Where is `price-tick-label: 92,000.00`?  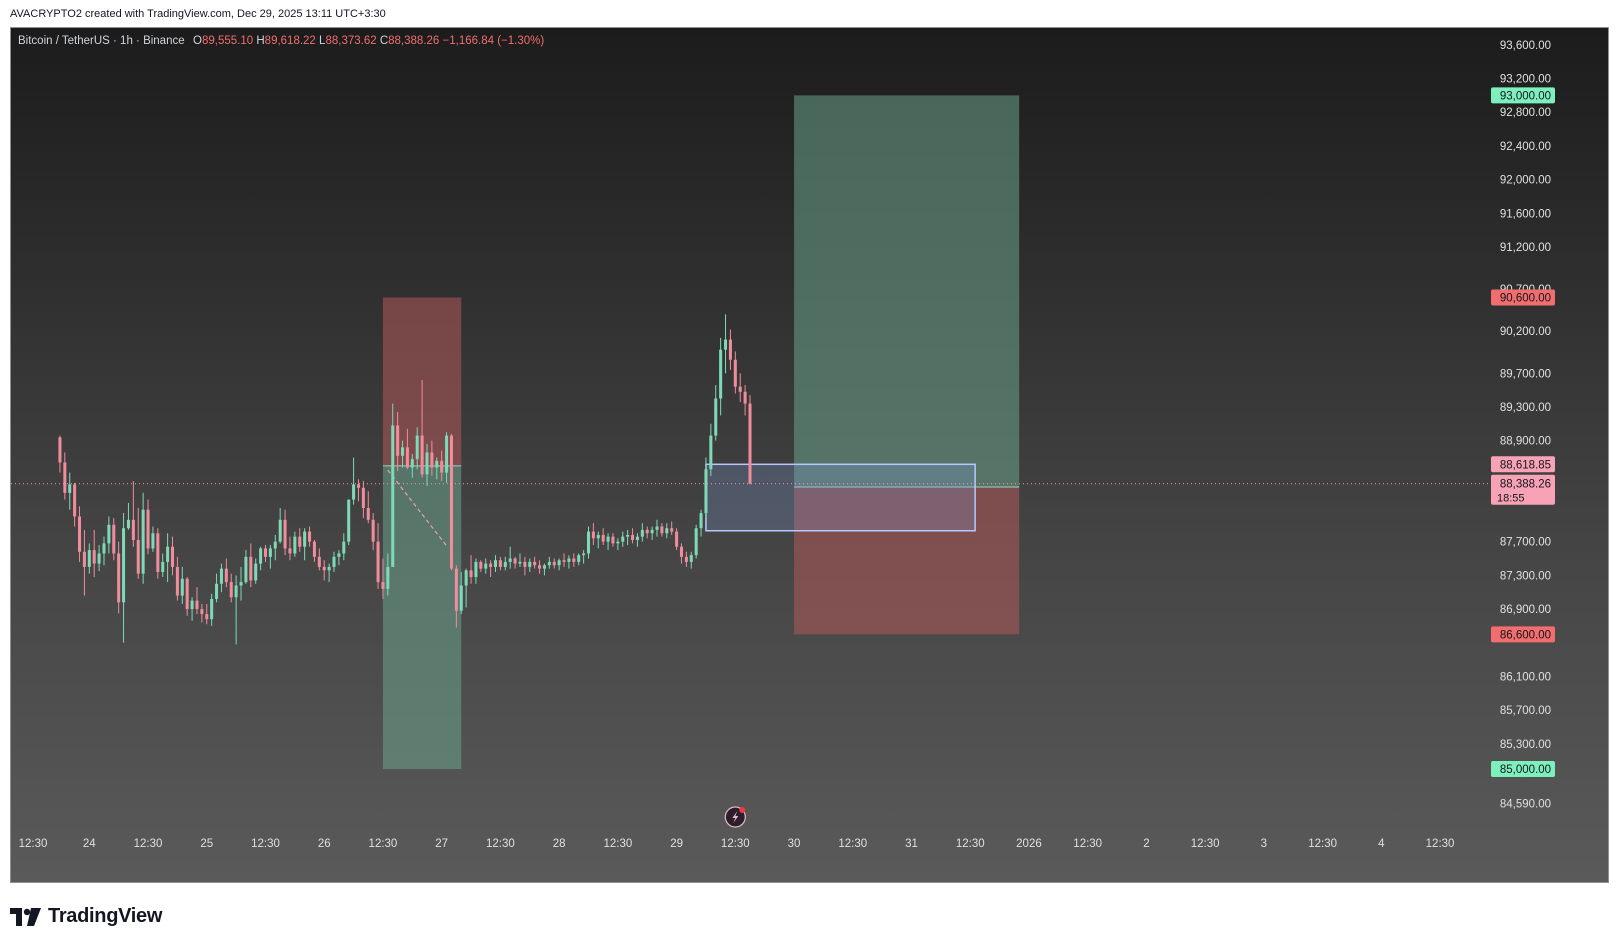 price-tick-label: 92,000.00 is located at coordinates (1525, 181).